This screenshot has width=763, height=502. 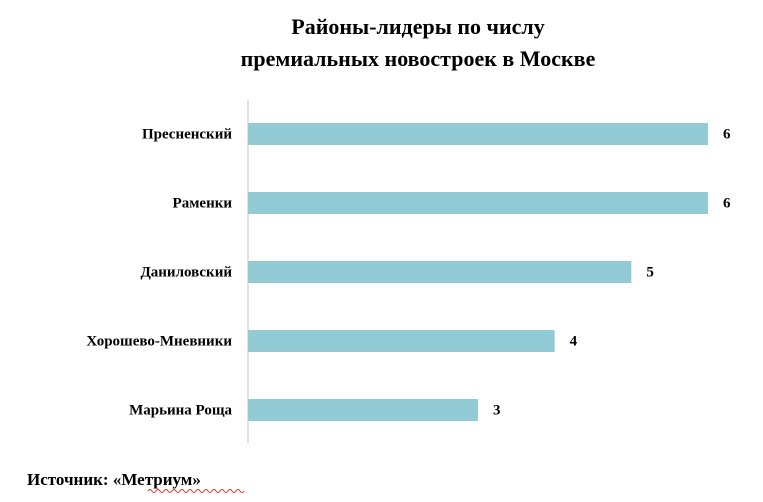 What do you see at coordinates (203, 203) in the screenshot?
I see `y-tick-label: Раменки` at bounding box center [203, 203].